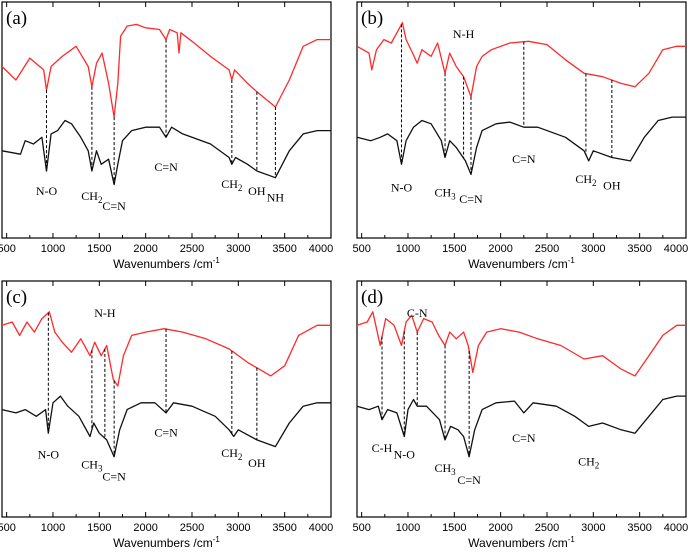 Image resolution: width=700 pixels, height=553 pixels. I want to click on peak-annotation: C-N, so click(417, 313).